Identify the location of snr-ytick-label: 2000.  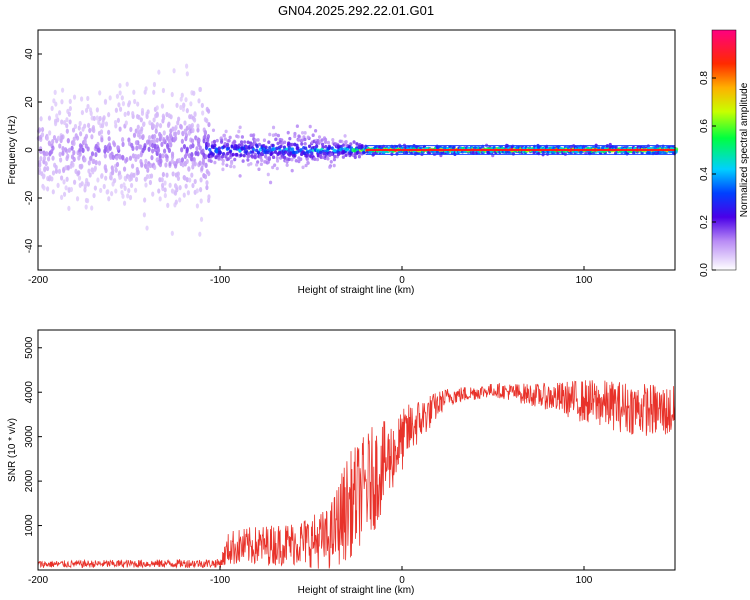
(29, 481).